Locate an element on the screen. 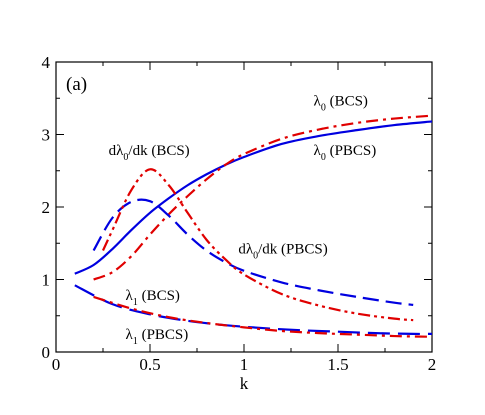 This screenshot has height=415, width=485. annotation-dl0pbcs: dλ0/dk (PBCS) is located at coordinates (282, 251).